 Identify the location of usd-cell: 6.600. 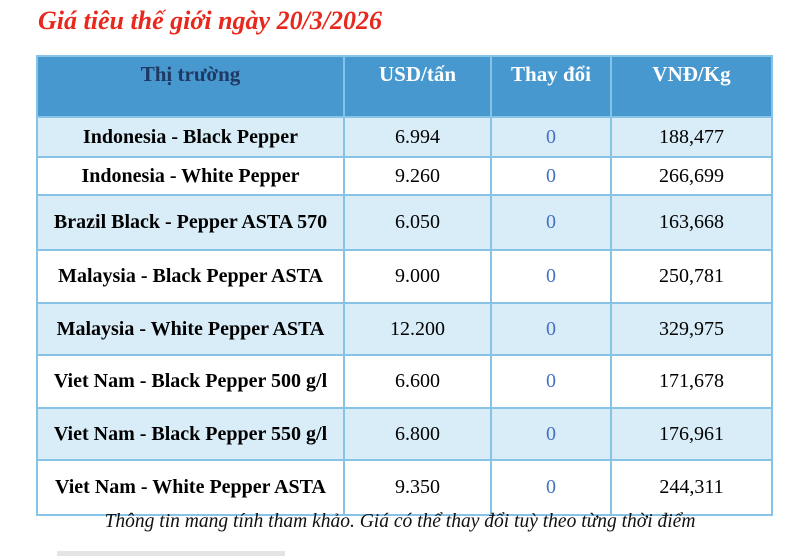
(417, 381).